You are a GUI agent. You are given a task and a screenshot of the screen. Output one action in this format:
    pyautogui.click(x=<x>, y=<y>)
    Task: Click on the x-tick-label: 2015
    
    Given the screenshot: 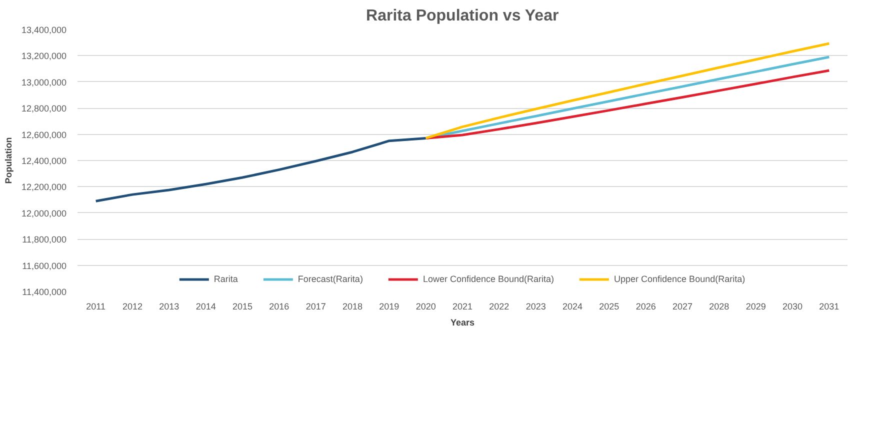 What is the action you would take?
    pyautogui.click(x=242, y=307)
    